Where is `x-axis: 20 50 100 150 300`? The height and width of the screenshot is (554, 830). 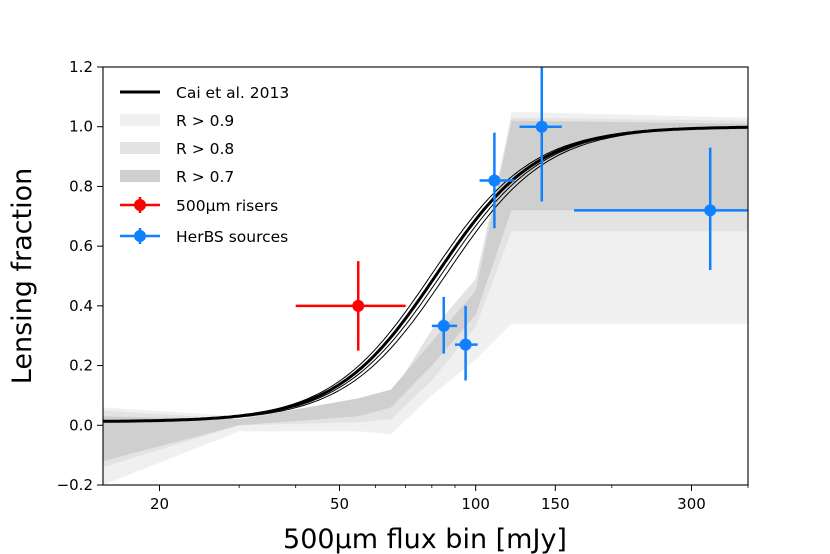
x-axis: 20 50 100 150 300 is located at coordinates (449, 499).